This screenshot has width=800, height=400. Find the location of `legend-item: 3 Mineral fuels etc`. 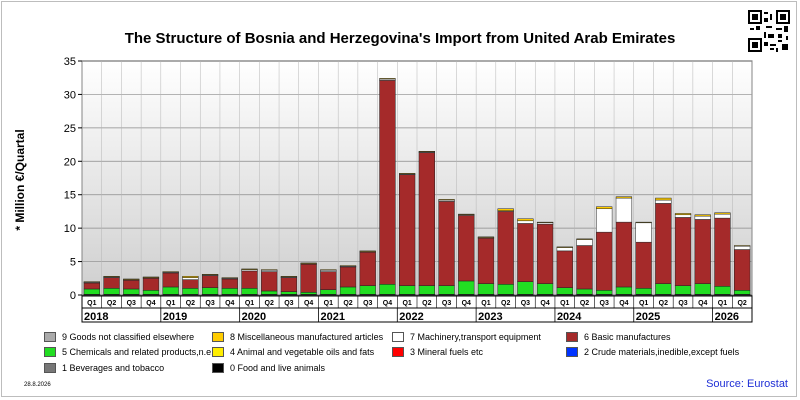

legend-item: 3 Mineral fuels etc is located at coordinates (437, 352).